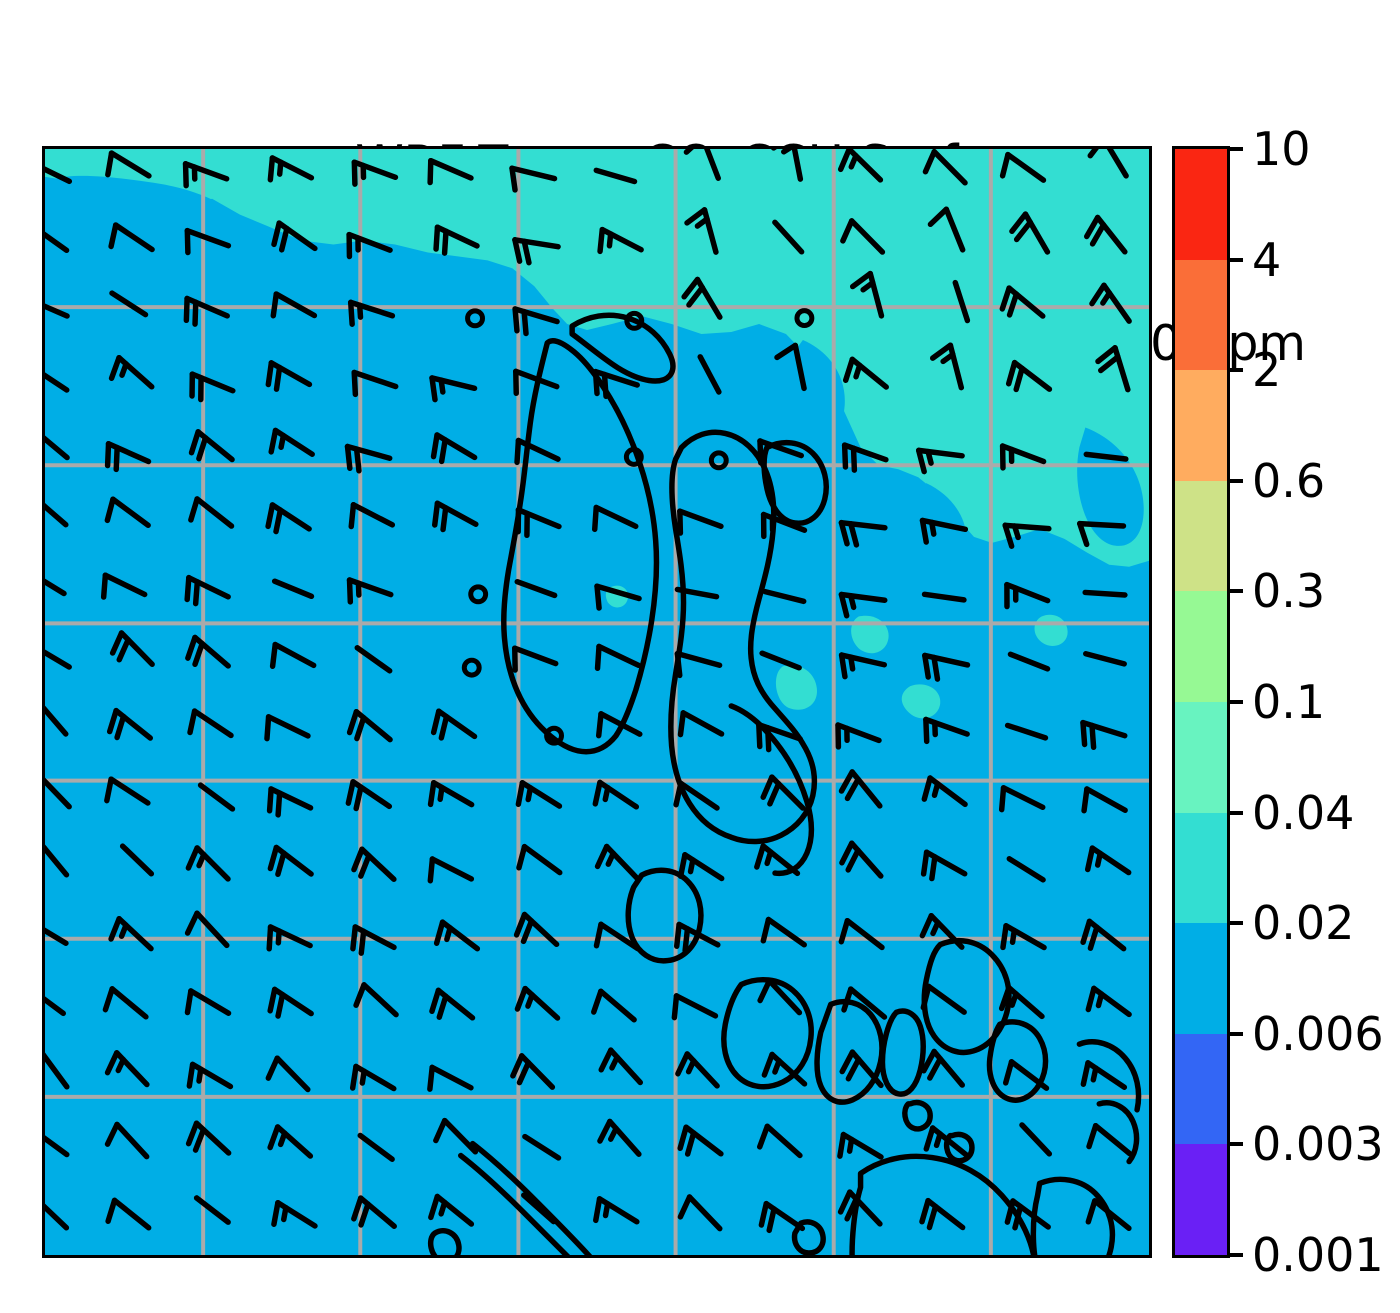 This screenshot has width=1400, height=1313. What do you see at coordinates (1303, 923) in the screenshot?
I see `colorbar-tick-label: 0.02` at bounding box center [1303, 923].